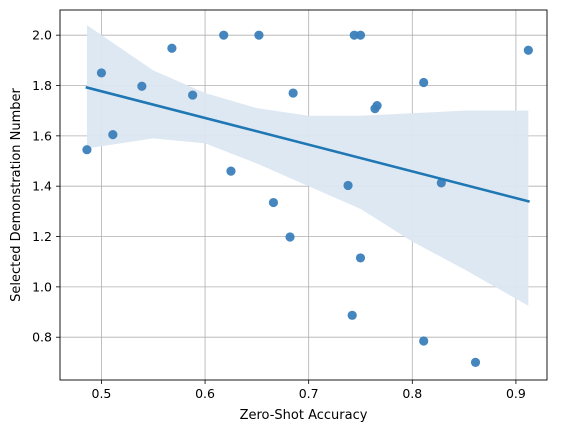 This screenshot has width=567, height=432. What do you see at coordinates (16, 194) in the screenshot?
I see `y-axis-label: Selected Demonstration Number` at bounding box center [16, 194].